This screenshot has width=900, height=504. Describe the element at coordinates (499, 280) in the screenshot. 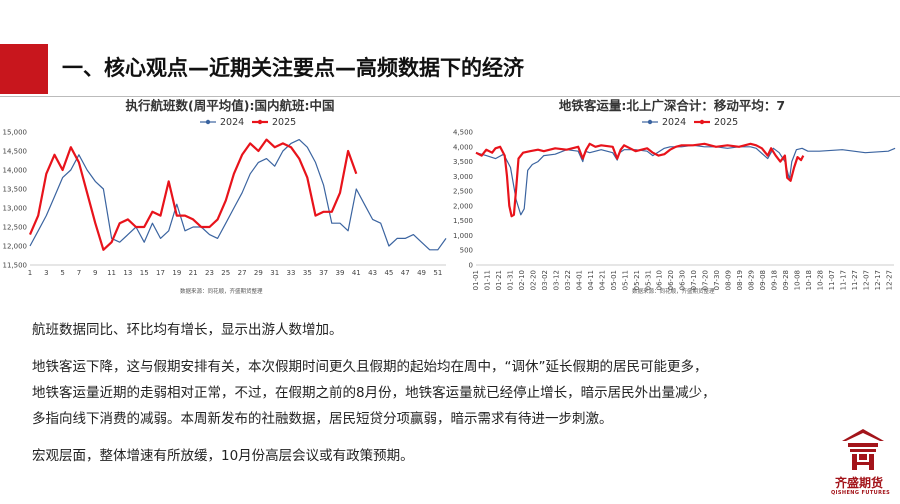

I see `x-tick-label: 01-21` at that location.